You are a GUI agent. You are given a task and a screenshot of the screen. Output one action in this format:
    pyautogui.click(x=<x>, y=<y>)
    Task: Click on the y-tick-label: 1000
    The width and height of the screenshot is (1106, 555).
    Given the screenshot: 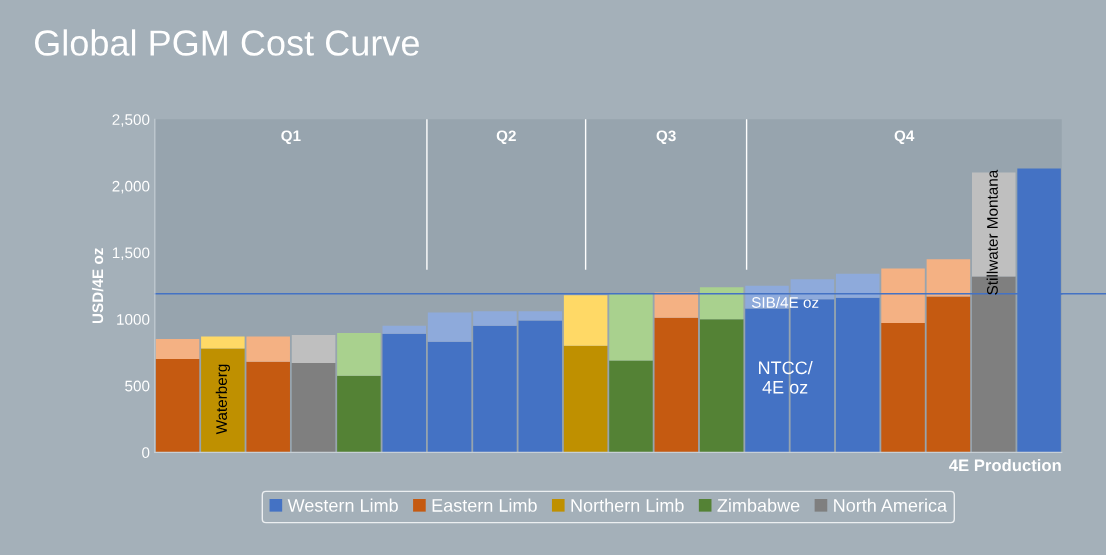 What is the action you would take?
    pyautogui.click(x=133, y=319)
    